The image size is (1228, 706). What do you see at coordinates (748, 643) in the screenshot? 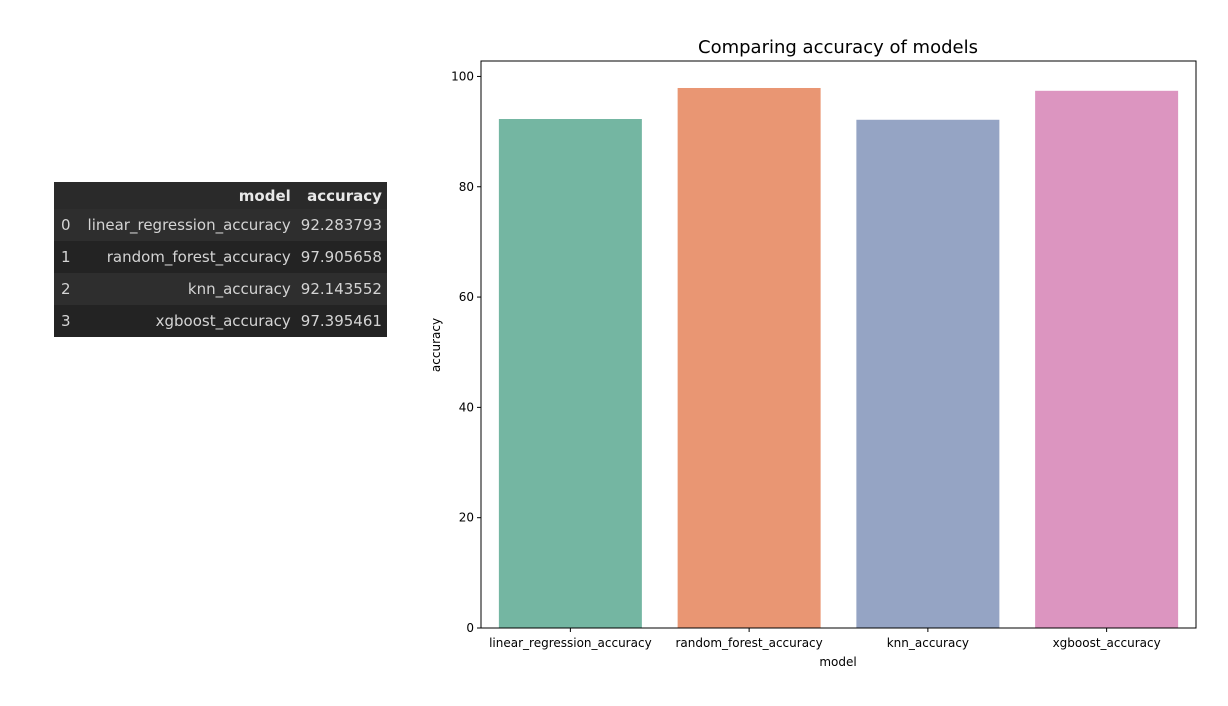
I see `x-tick-label: random_forest_accuracy` at bounding box center [748, 643].